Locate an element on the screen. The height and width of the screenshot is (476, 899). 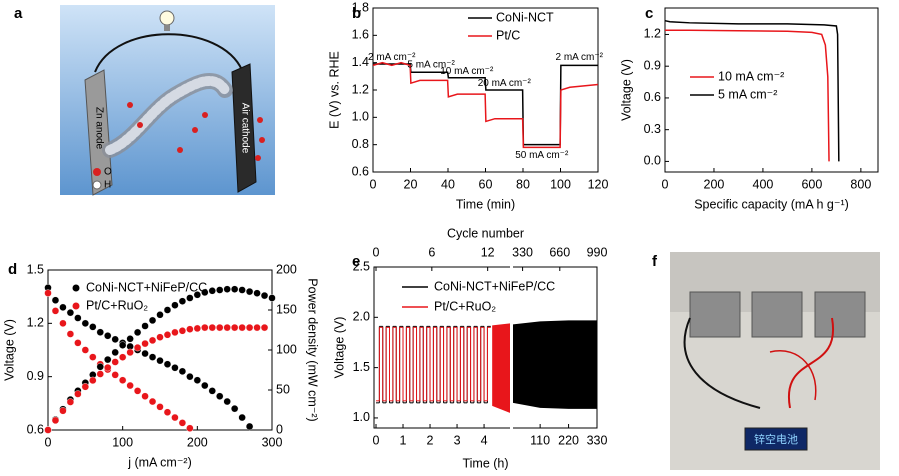
x-axis-title: j (mA cm⁻²) is located at coordinates (159, 462).